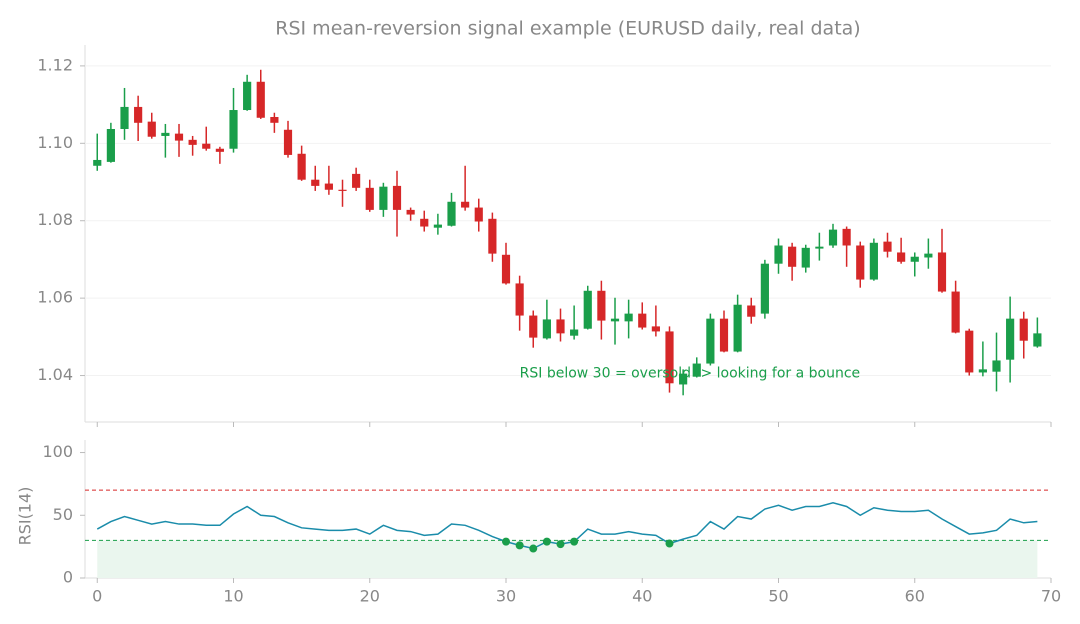 The width and height of the screenshot is (1080, 624). What do you see at coordinates (55, 64) in the screenshot?
I see `y-tick-label: 1.12` at bounding box center [55, 64].